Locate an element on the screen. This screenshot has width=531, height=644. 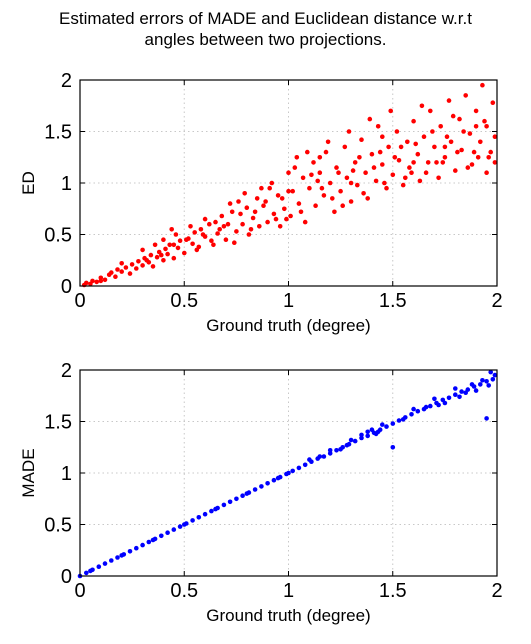
made-y-axis-label: MADE is located at coordinates (28, 472).